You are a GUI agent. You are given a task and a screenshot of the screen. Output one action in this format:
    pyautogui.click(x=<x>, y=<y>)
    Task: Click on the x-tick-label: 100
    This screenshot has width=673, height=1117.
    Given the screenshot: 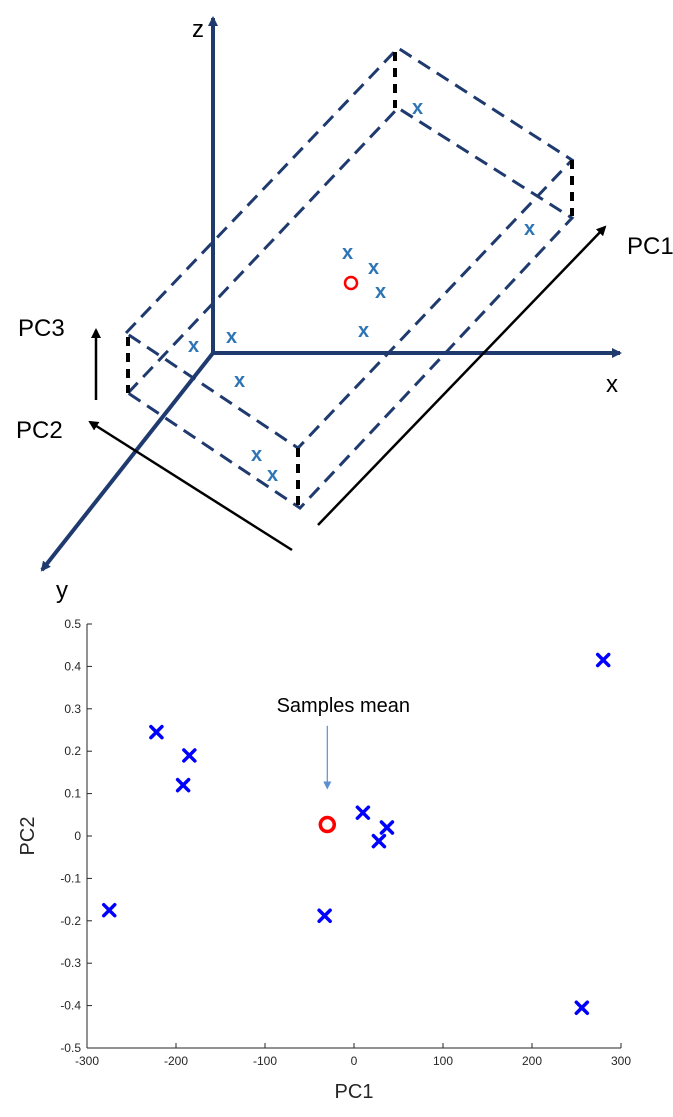 What is the action you would take?
    pyautogui.click(x=443, y=1061)
    